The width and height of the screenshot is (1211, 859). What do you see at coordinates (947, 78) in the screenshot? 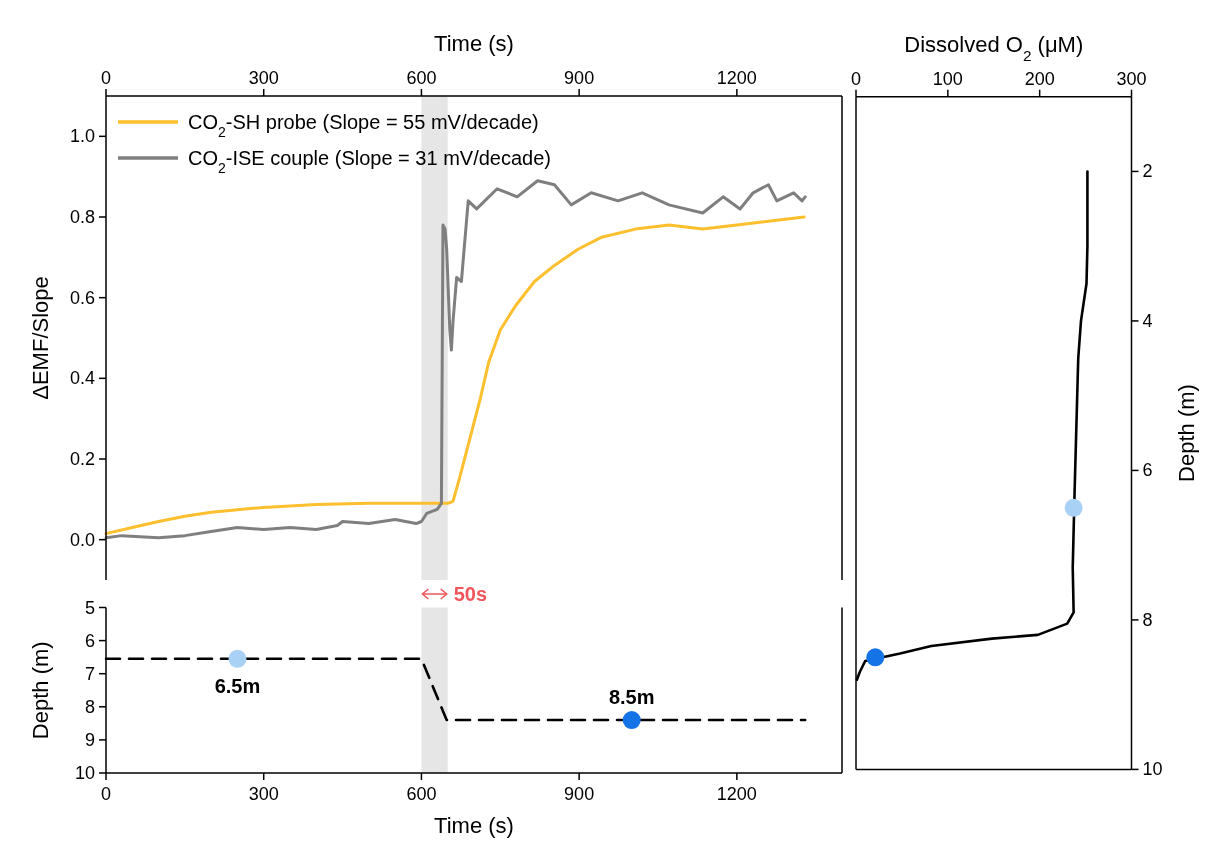
I see `x-tick-label: 100` at bounding box center [947, 78].